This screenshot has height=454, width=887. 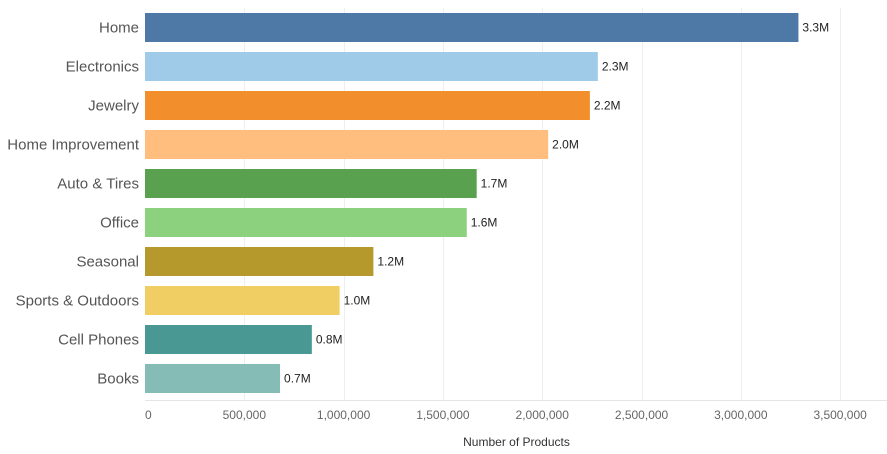 What do you see at coordinates (98, 340) in the screenshot?
I see `category-label: Cell Phones` at bounding box center [98, 340].